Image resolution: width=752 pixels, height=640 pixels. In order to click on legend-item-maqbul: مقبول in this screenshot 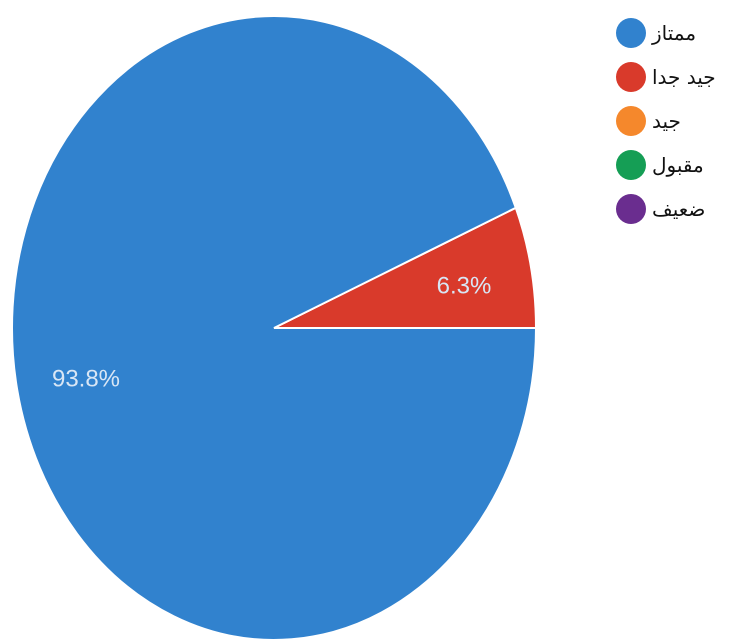, I will do `click(678, 165)`.